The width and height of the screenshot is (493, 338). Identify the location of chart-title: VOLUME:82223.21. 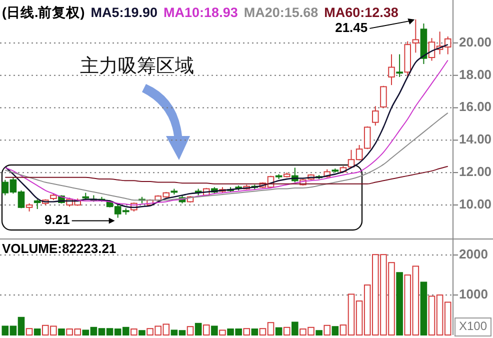
(59, 248).